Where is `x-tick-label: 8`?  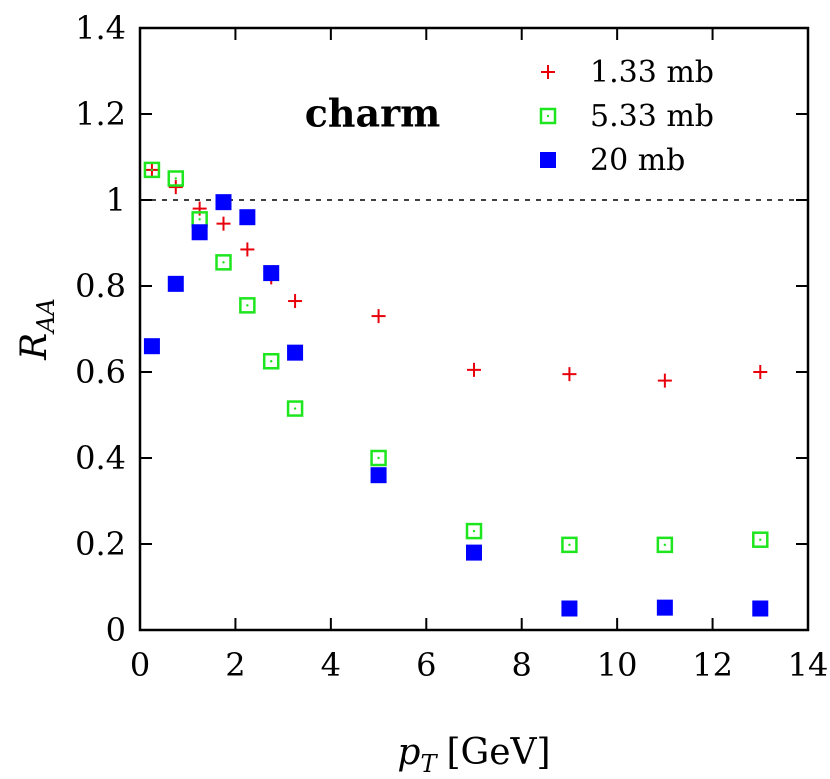 x-tick-label: 8 is located at coordinates (522, 665).